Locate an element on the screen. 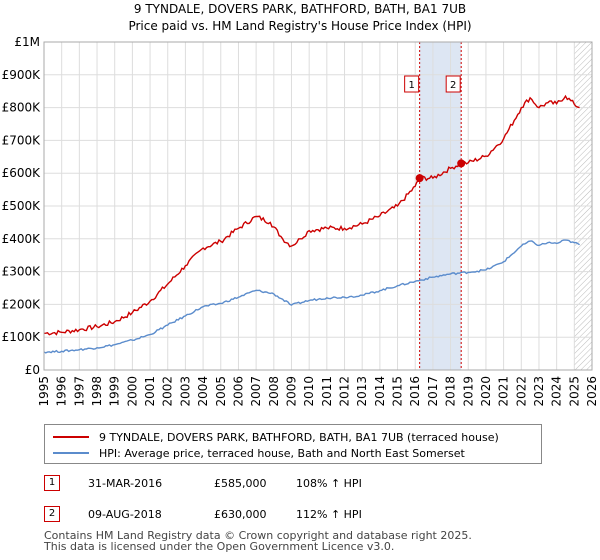 The height and width of the screenshot is (560, 600). x-tick-label: 2014 is located at coordinates (380, 391).